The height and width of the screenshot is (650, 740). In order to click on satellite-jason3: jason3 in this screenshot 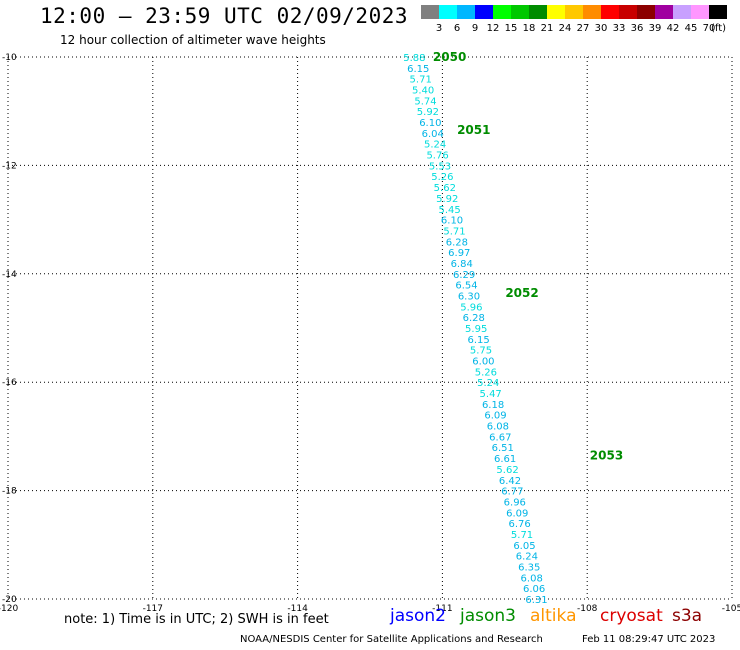, I will do `click(488, 616)`.